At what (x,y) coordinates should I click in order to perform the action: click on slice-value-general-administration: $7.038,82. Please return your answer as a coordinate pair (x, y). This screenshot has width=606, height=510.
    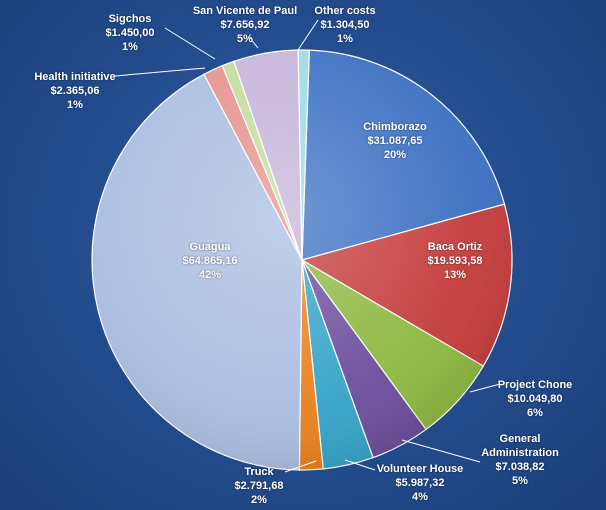
    Looking at the image, I should click on (520, 467).